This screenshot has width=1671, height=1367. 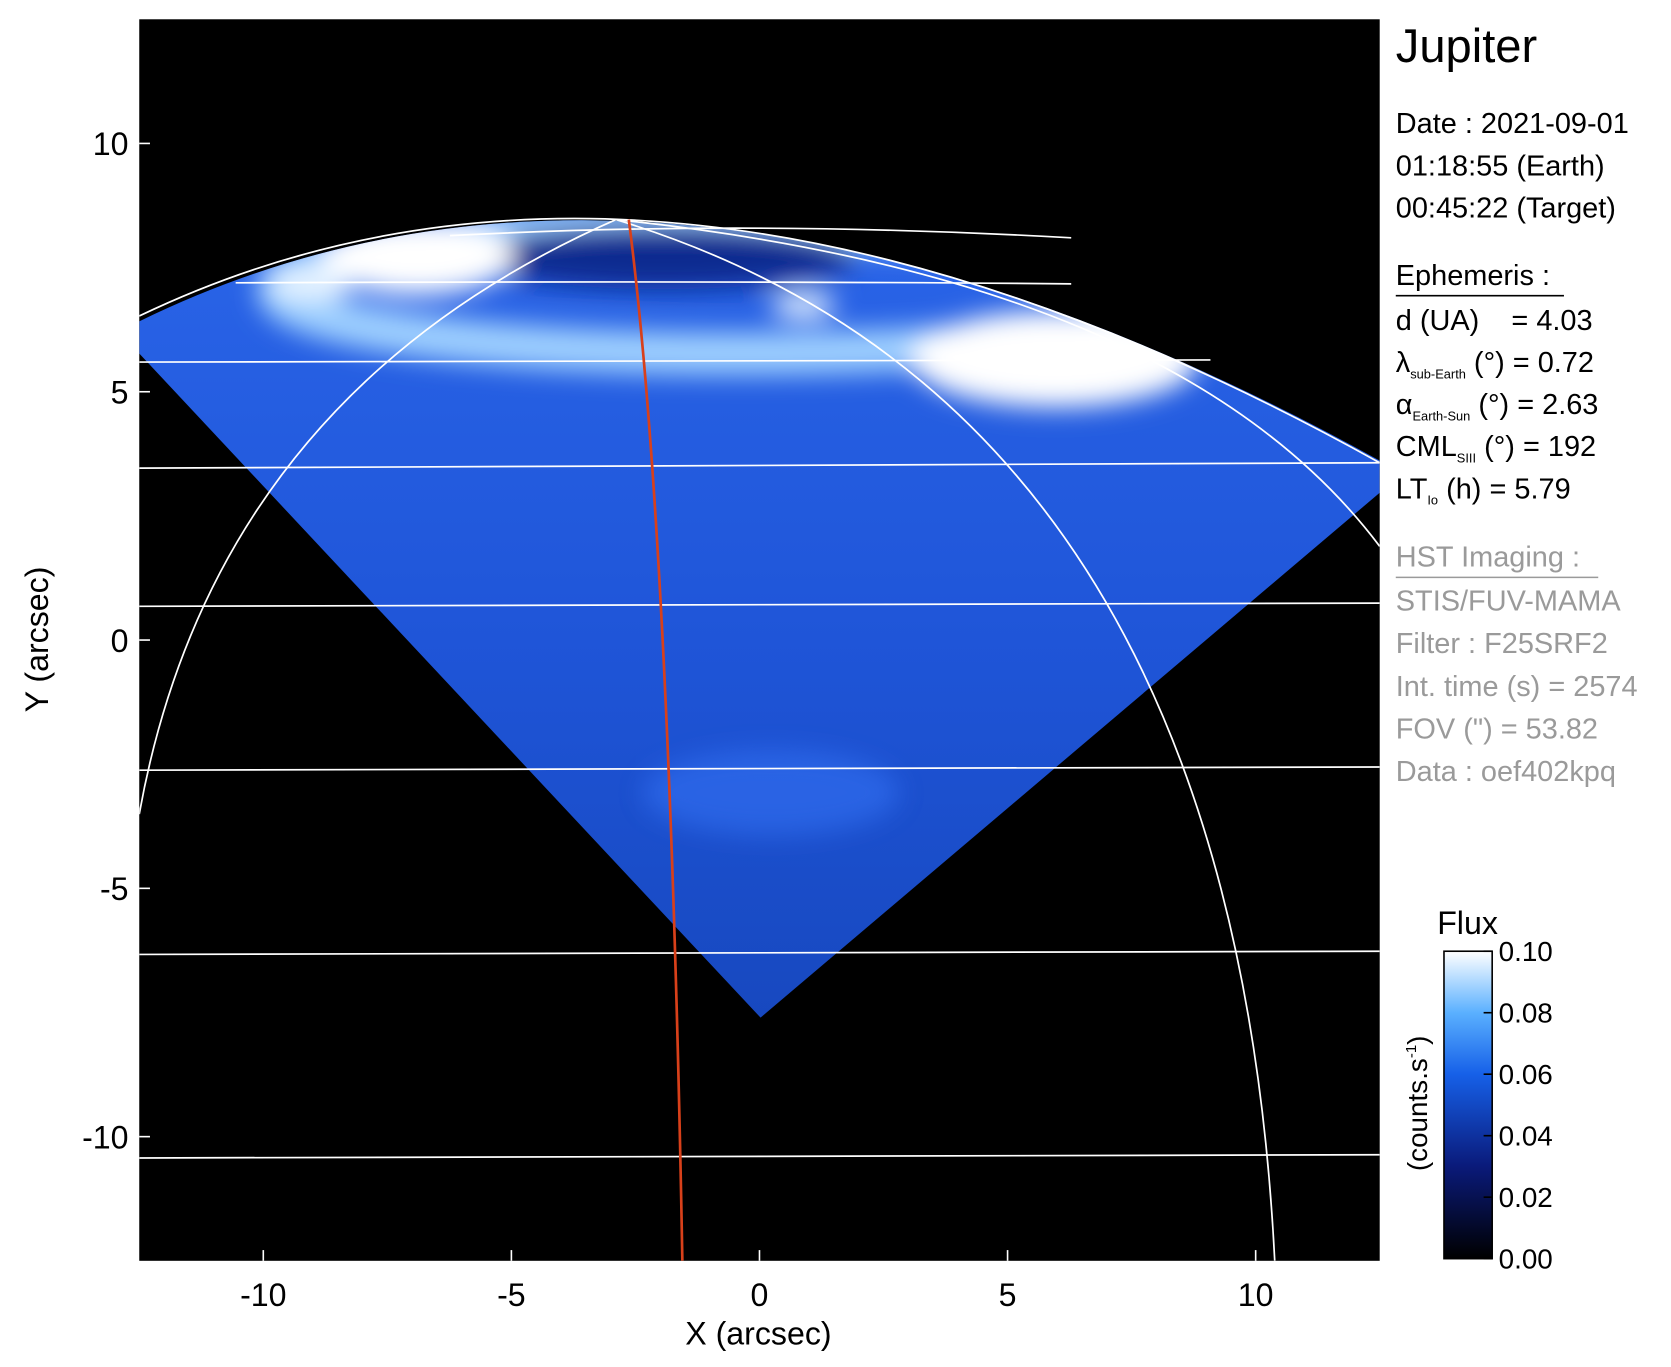 I want to click on y-tick-label: 5, so click(x=120, y=393).